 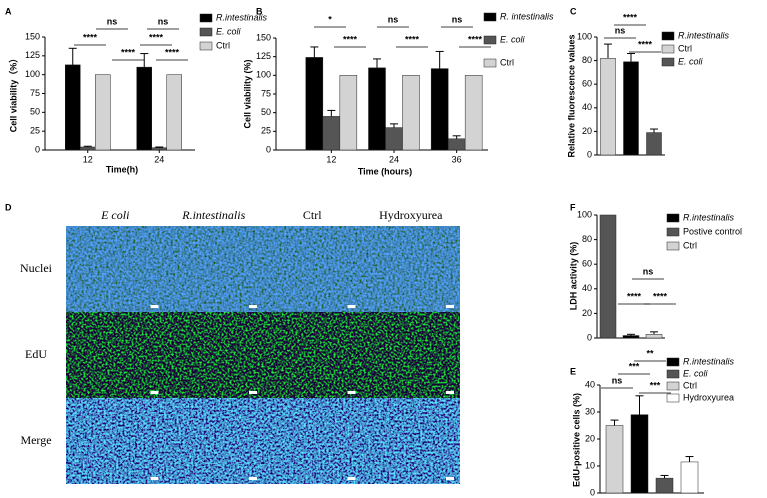 What do you see at coordinates (8, 11) in the screenshot?
I see `panel-label: A` at bounding box center [8, 11].